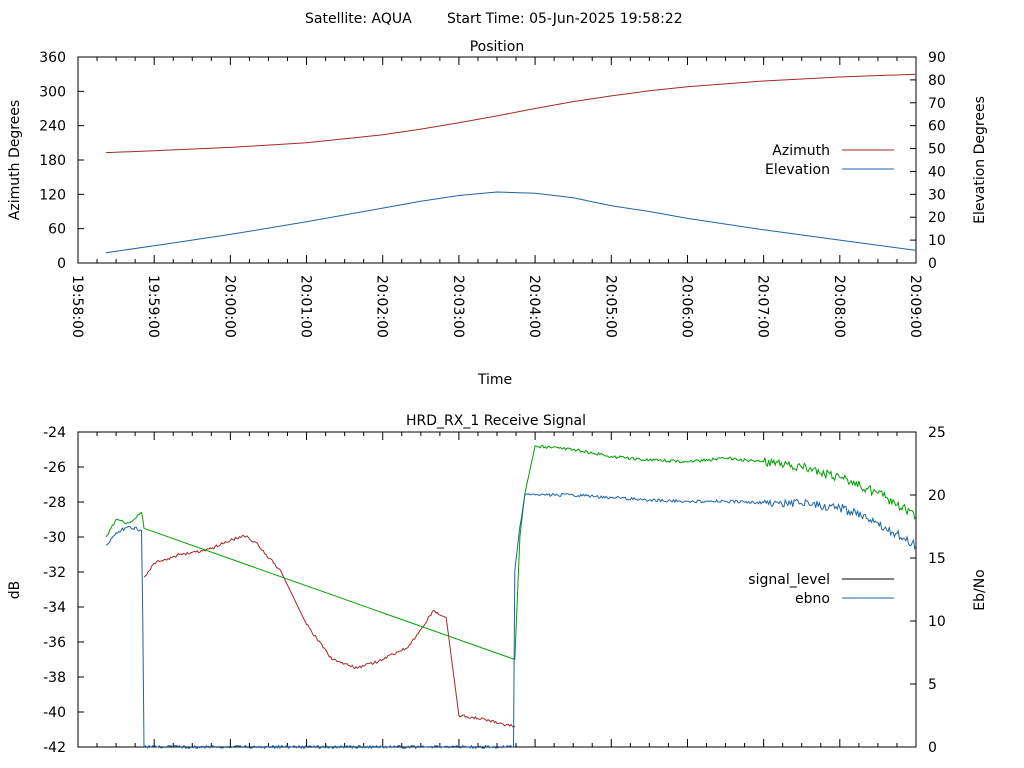 This screenshot has width=1024, height=768. Describe the element at coordinates (937, 127) in the screenshot. I see `y2-tick-label: 60` at that location.